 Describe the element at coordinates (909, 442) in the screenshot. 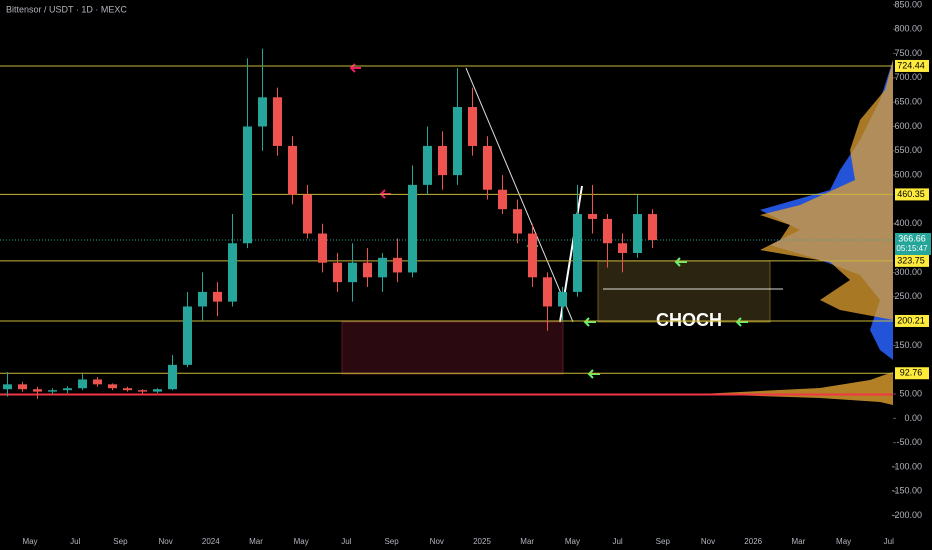

I see `y-tick-label: -50.00` at that location.